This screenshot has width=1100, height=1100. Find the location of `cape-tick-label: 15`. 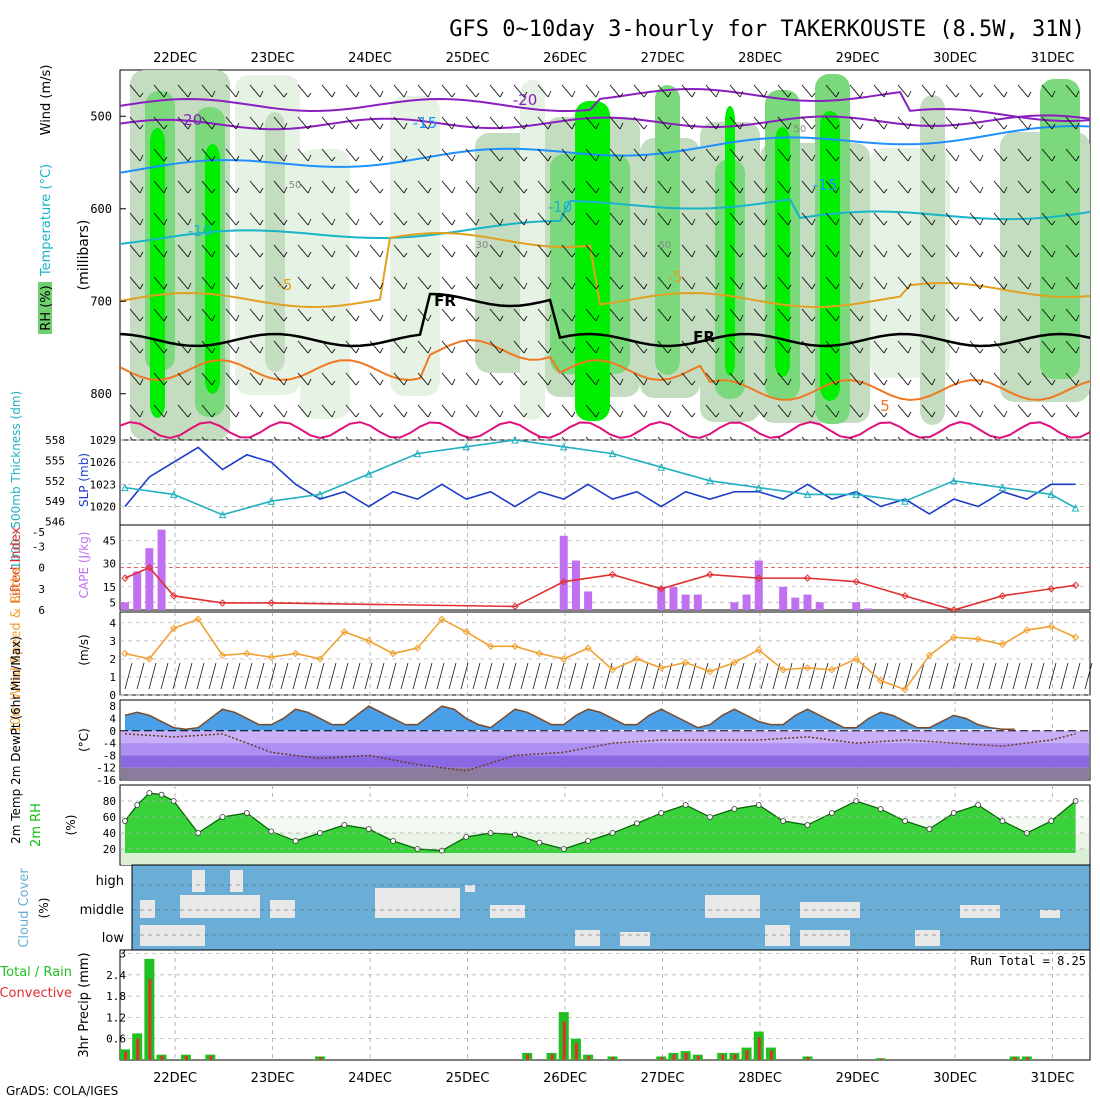

cape-tick-label: 15 is located at coordinates (109, 587).